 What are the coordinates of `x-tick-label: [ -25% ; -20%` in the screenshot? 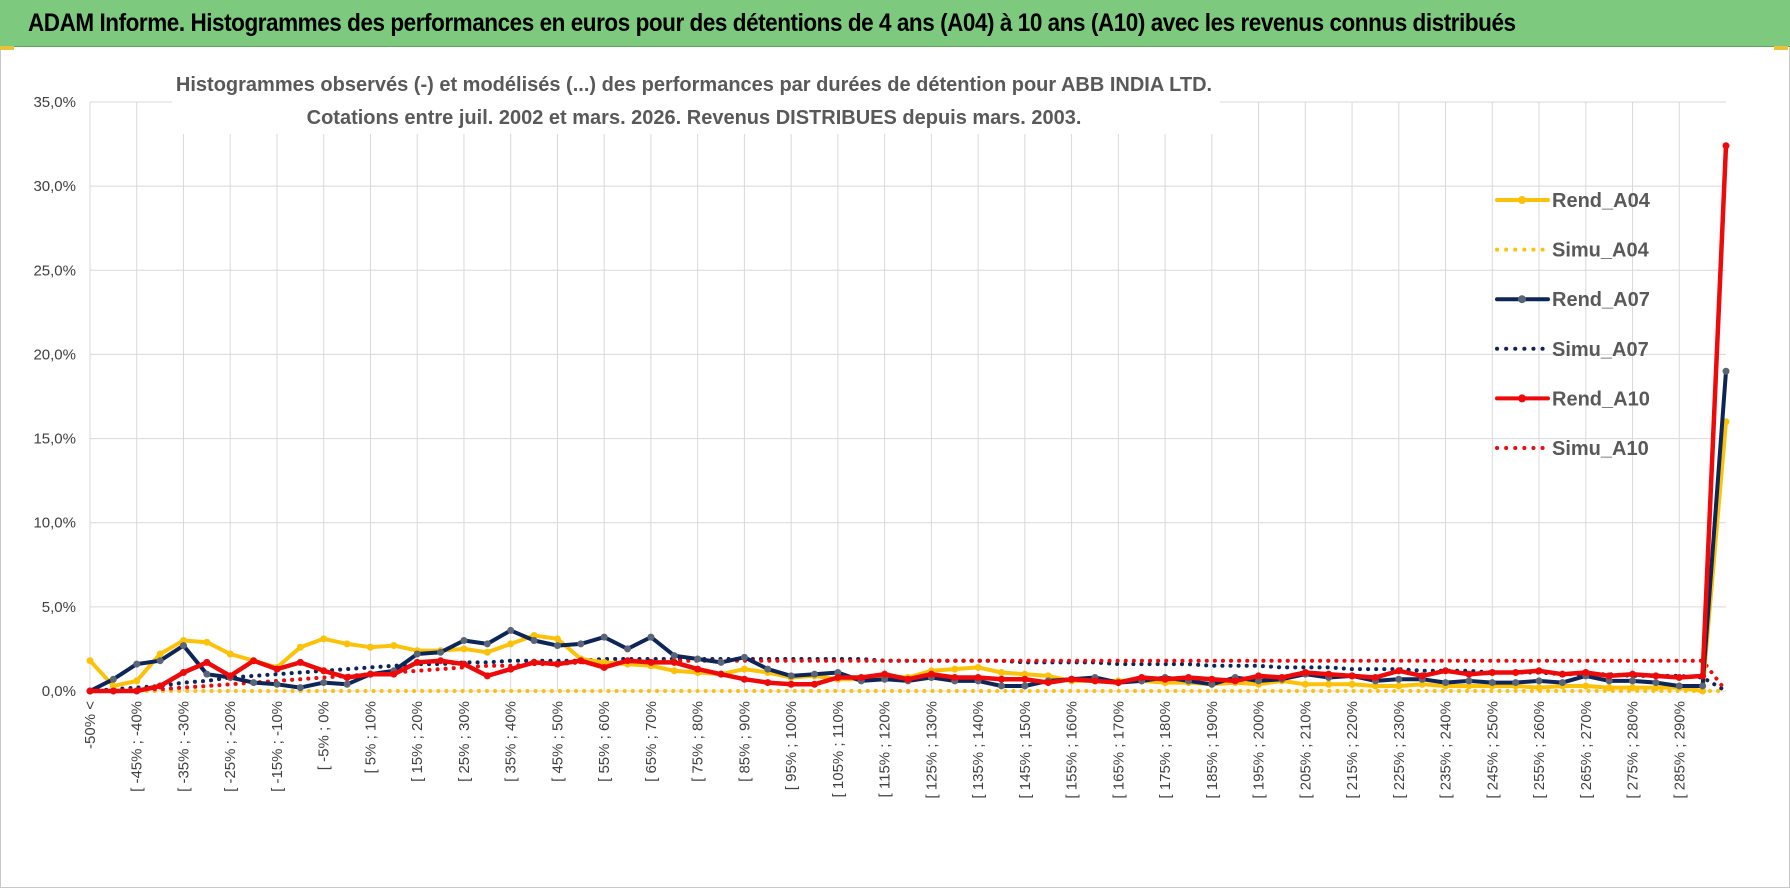 It's located at (230, 746).